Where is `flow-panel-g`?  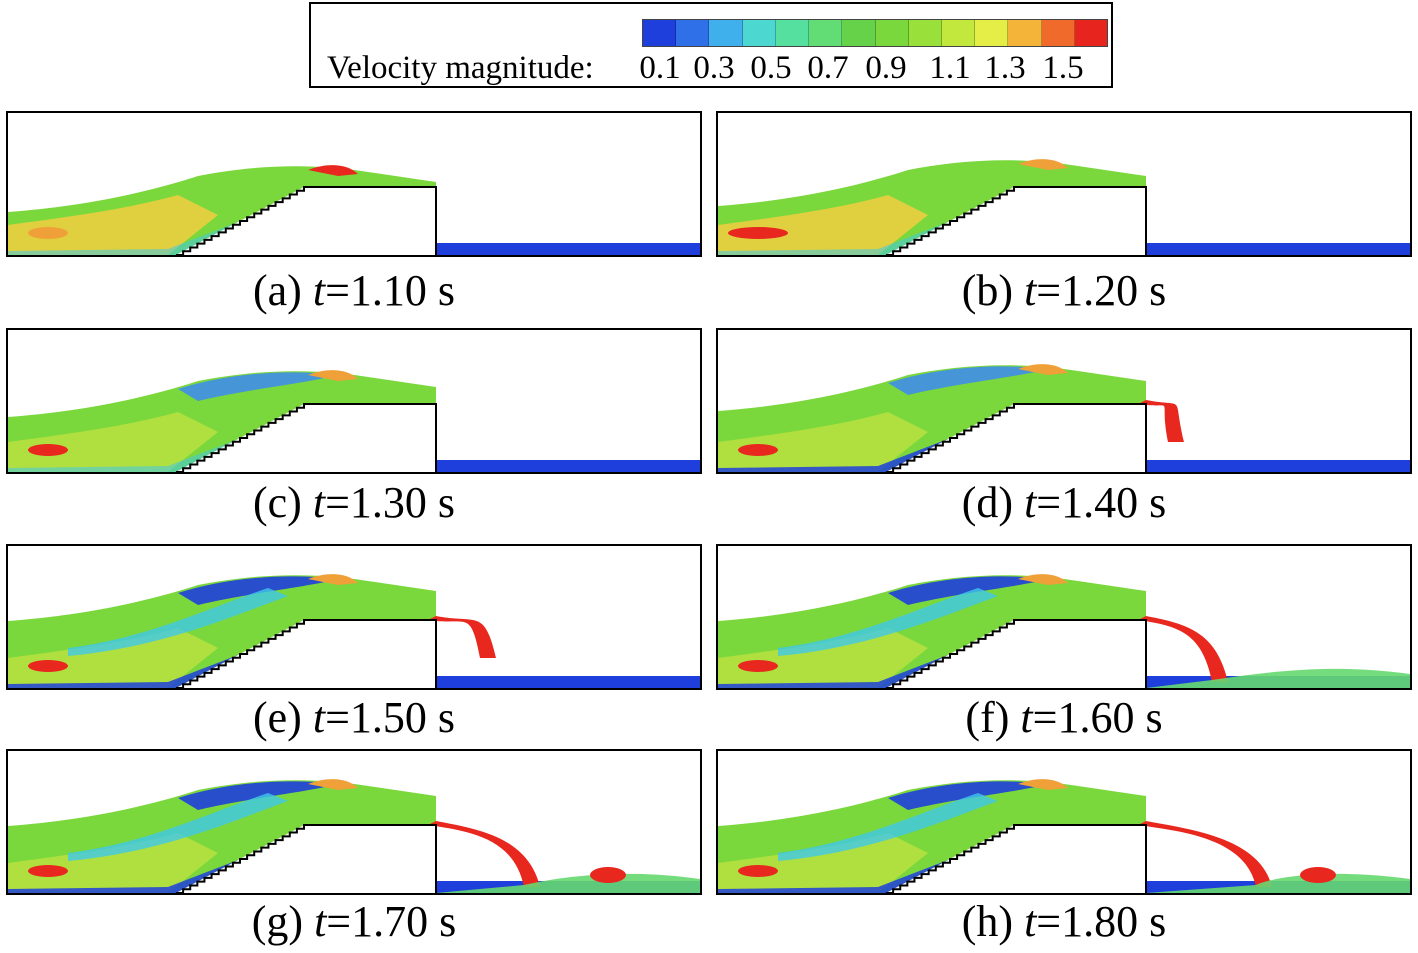
flow-panel-g is located at coordinates (354, 822).